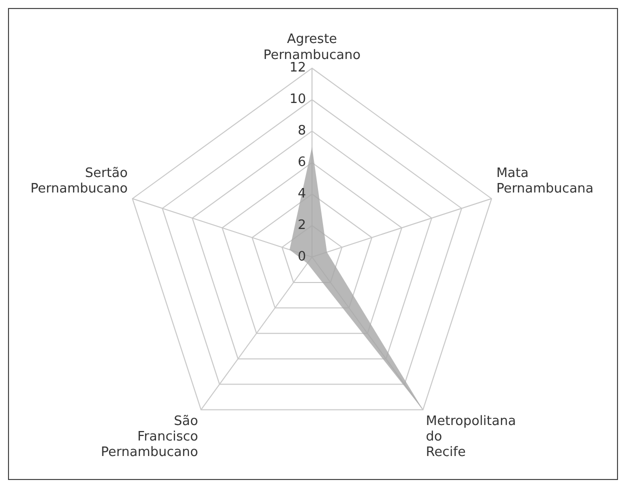 This screenshot has width=628, height=490. What do you see at coordinates (302, 194) in the screenshot?
I see `y-tick-label: 4` at bounding box center [302, 194].